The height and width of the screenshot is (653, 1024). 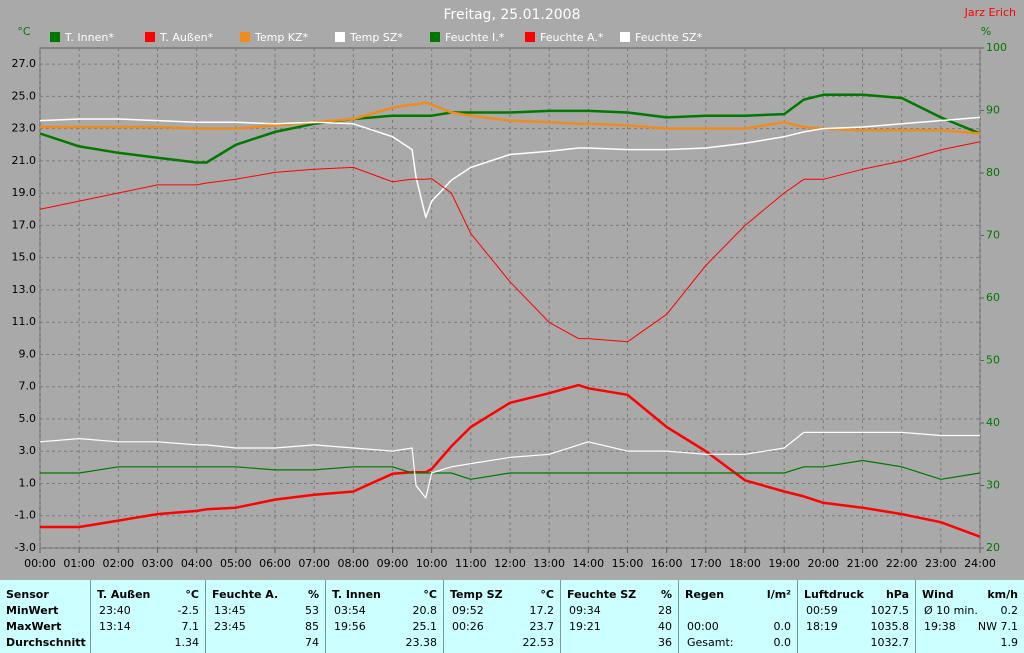 I want to click on table-cell: hPa, so click(x=897, y=594).